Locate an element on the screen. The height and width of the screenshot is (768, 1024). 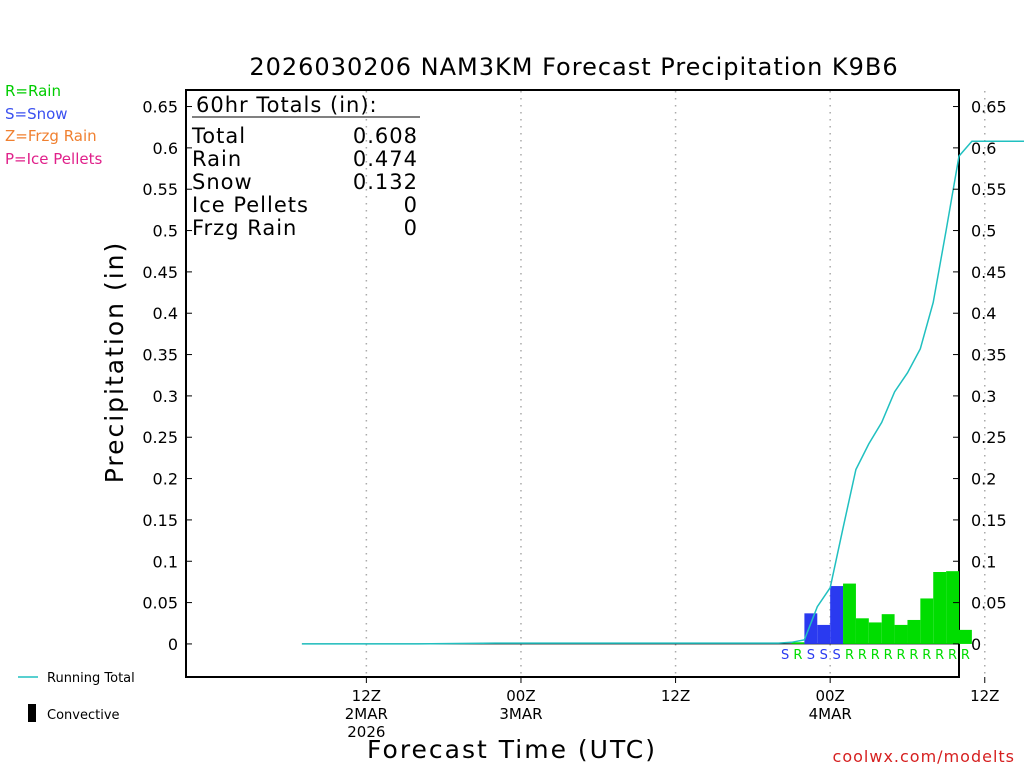
y-tick-label-left: 0.3 is located at coordinates (165, 396).